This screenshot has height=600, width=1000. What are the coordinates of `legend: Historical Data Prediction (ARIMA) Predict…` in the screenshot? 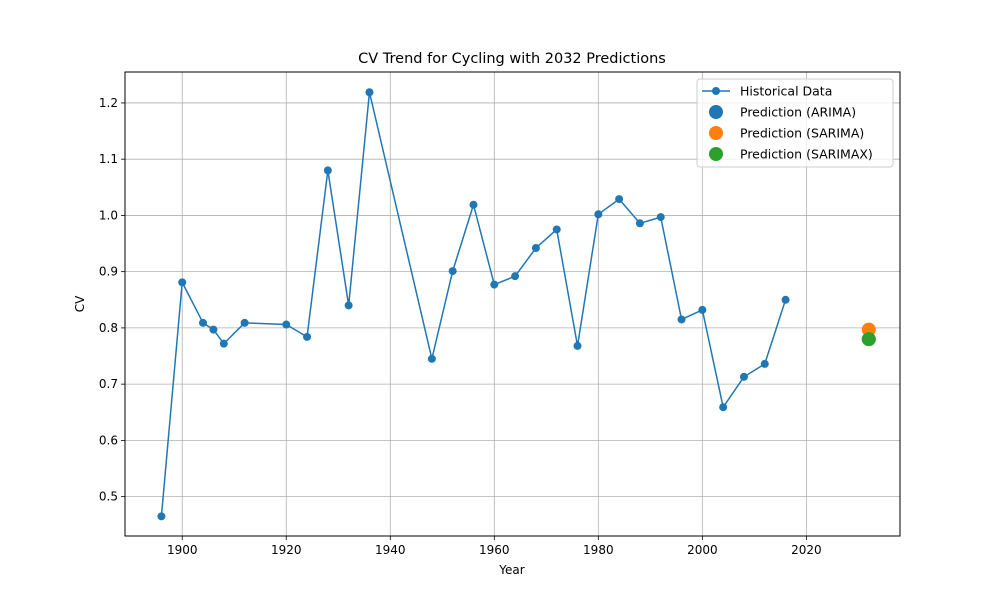 It's located at (795, 123).